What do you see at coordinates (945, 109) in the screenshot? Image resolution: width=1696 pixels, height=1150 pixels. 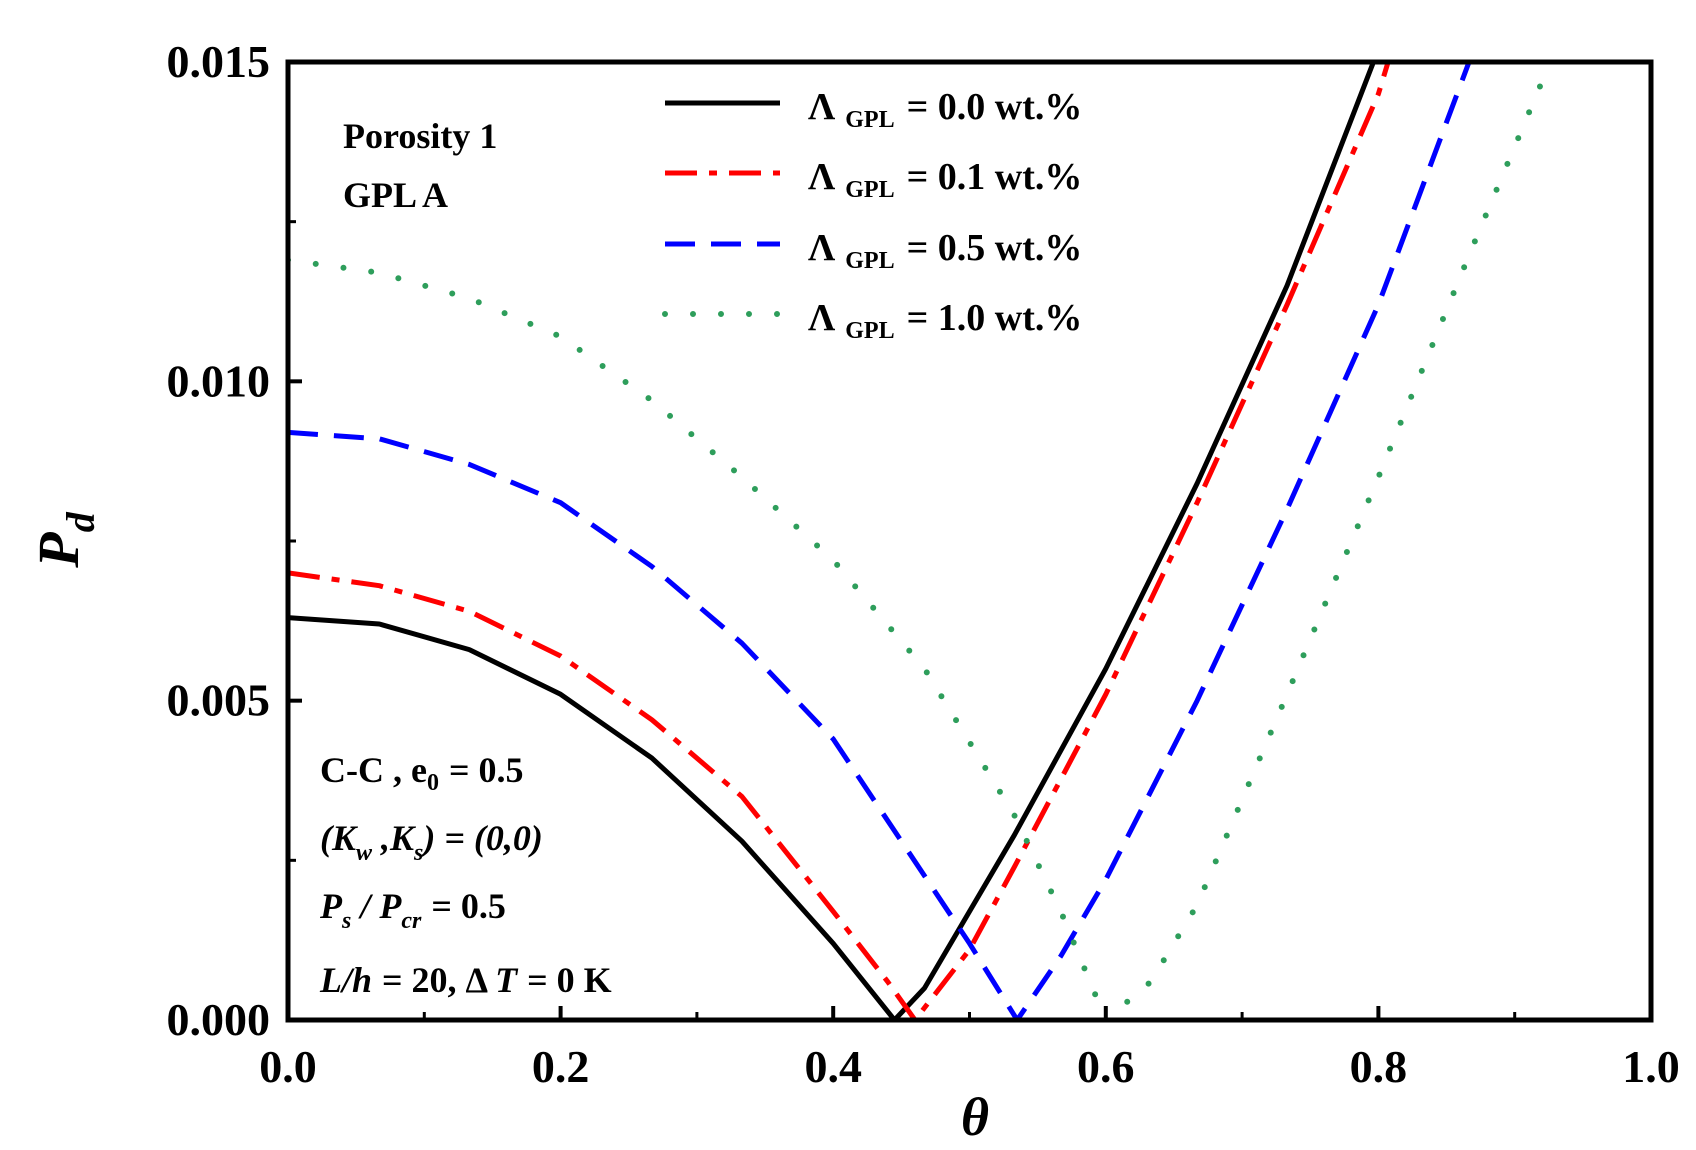 I see `legend-label-0: Λ GPL = 0.0 wt.%` at bounding box center [945, 109].